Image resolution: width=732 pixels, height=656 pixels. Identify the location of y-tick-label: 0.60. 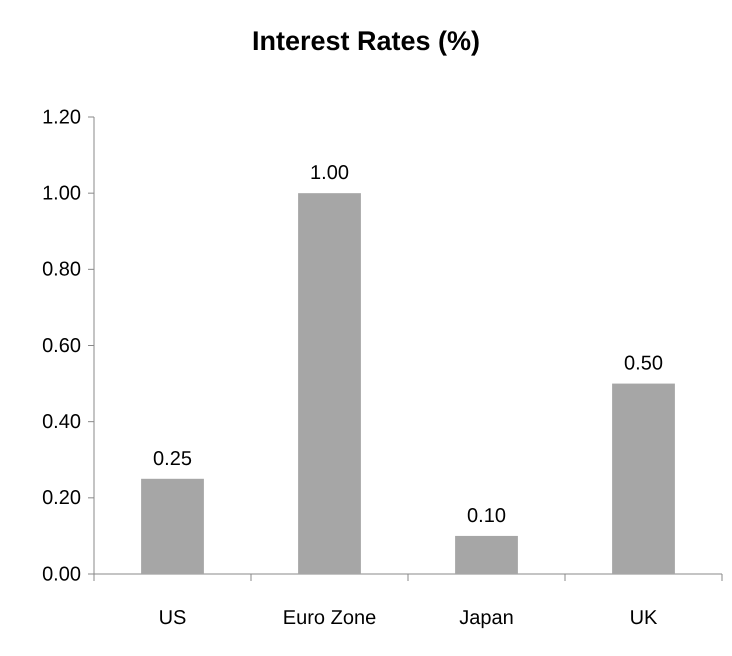
(61, 345).